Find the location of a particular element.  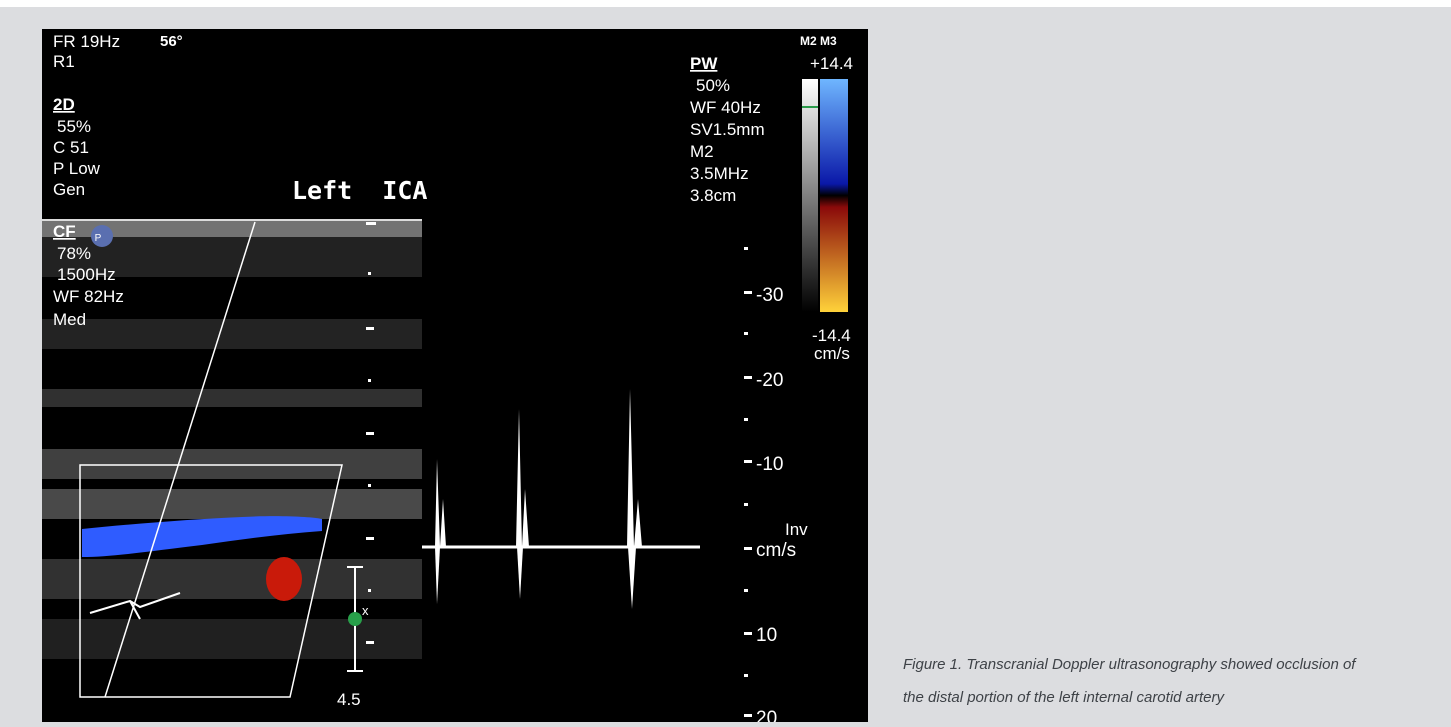

overlay-text: P Low is located at coordinates (77, 168).